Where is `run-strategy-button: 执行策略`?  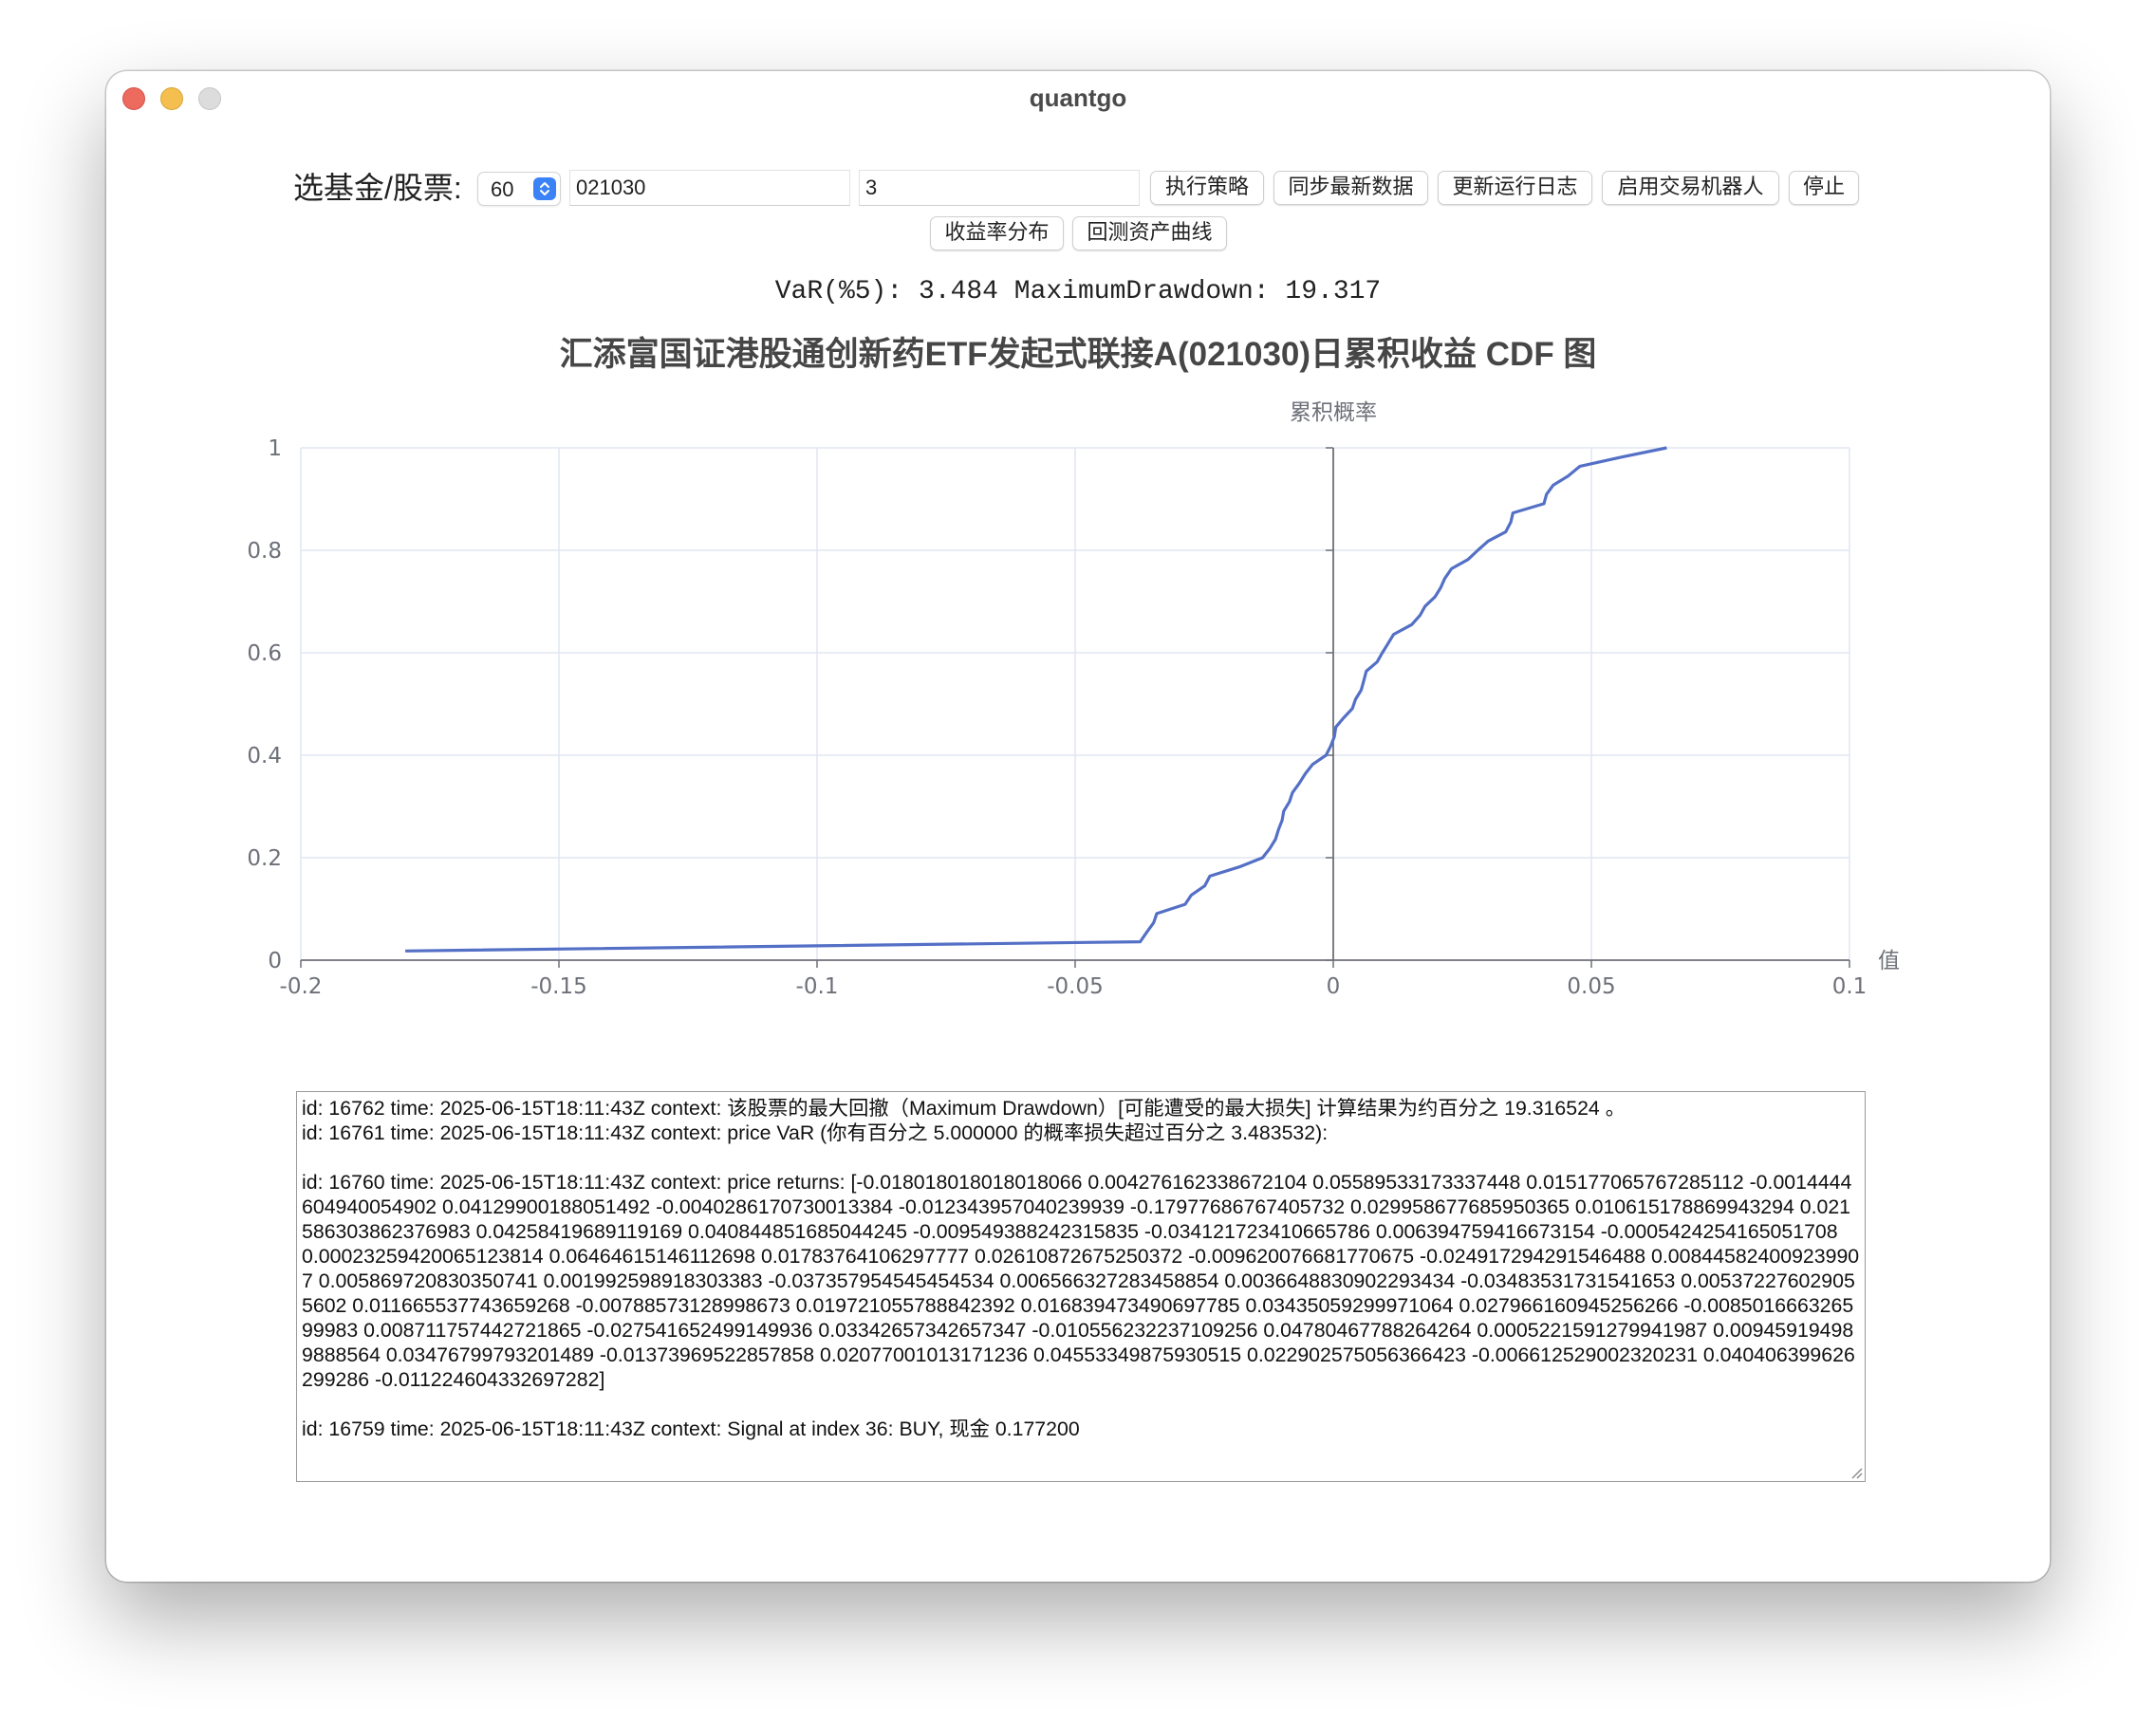 run-strategy-button: 执行策略 is located at coordinates (1207, 188).